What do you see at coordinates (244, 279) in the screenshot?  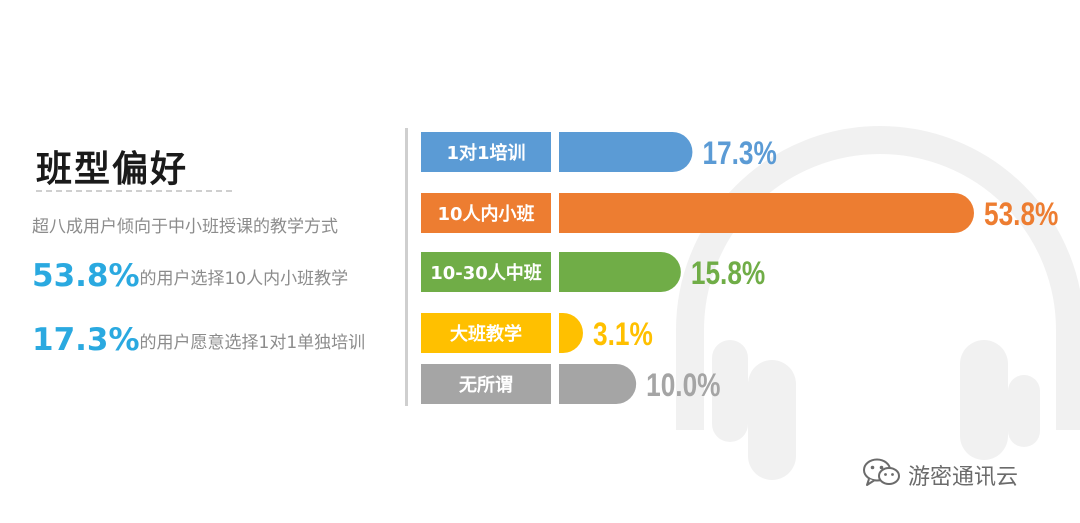 I see `stat-1-text: 的用户选择10人内小班教学` at bounding box center [244, 279].